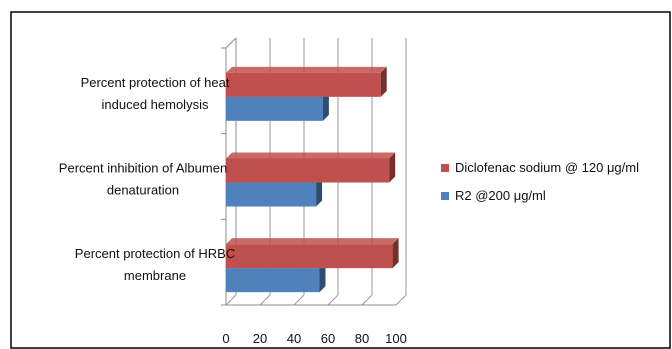  Describe the element at coordinates (500, 195) in the screenshot. I see `legend-label: R2 @200 μg/ml` at that location.